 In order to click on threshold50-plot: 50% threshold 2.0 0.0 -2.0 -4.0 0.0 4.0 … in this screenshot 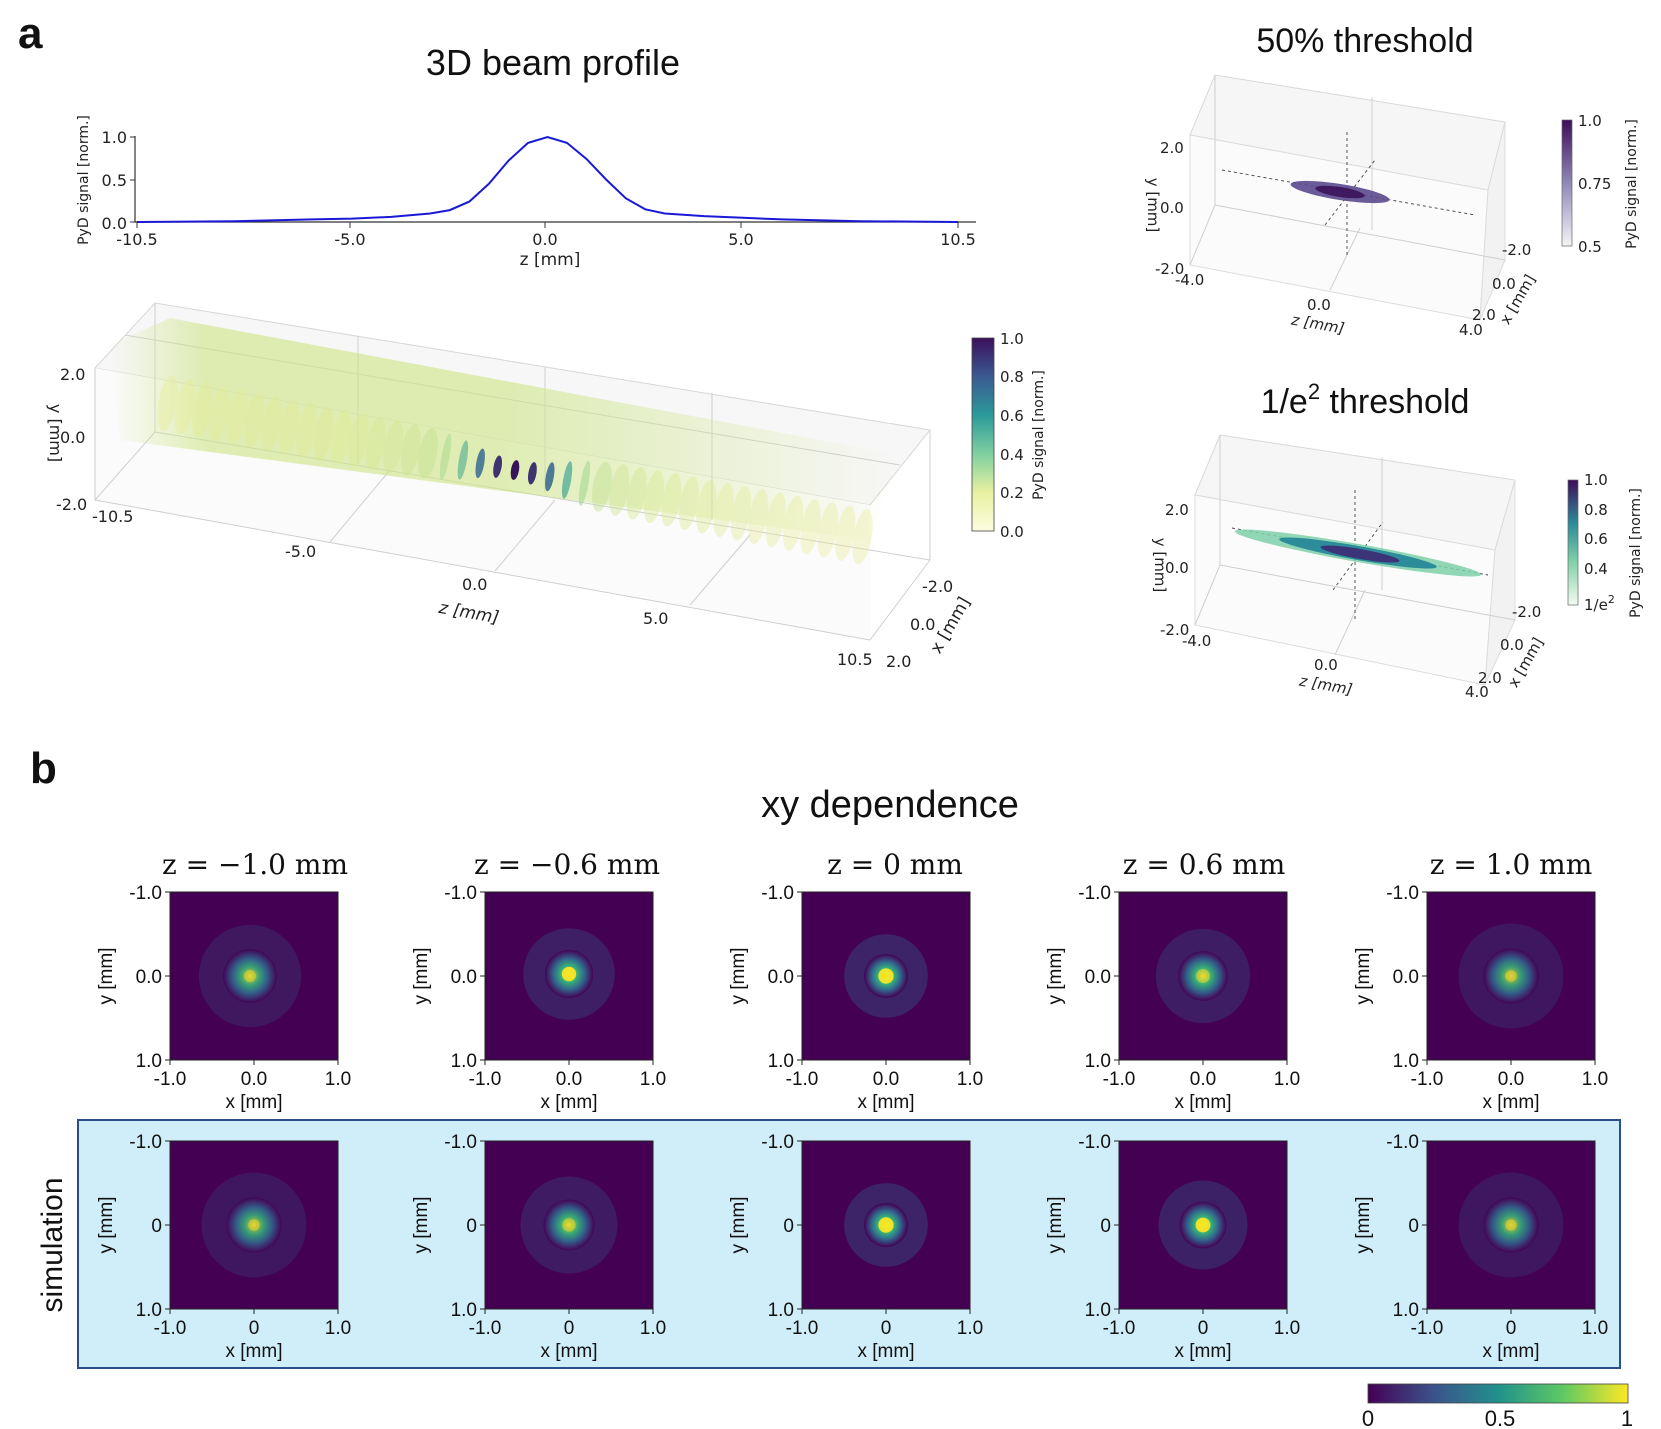, I will do `click(1392, 180)`.